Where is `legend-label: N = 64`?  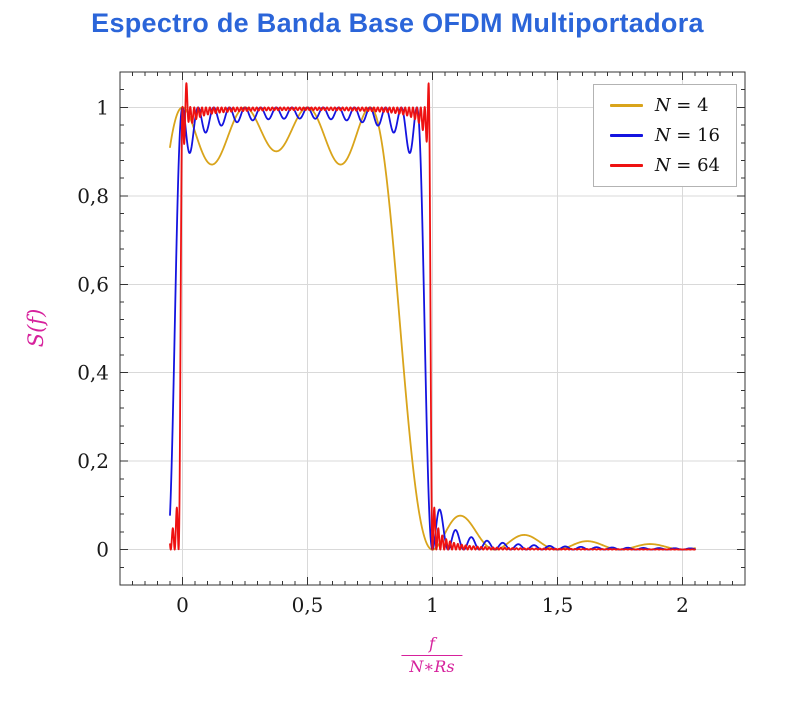
legend-label: N = 64 is located at coordinates (687, 165).